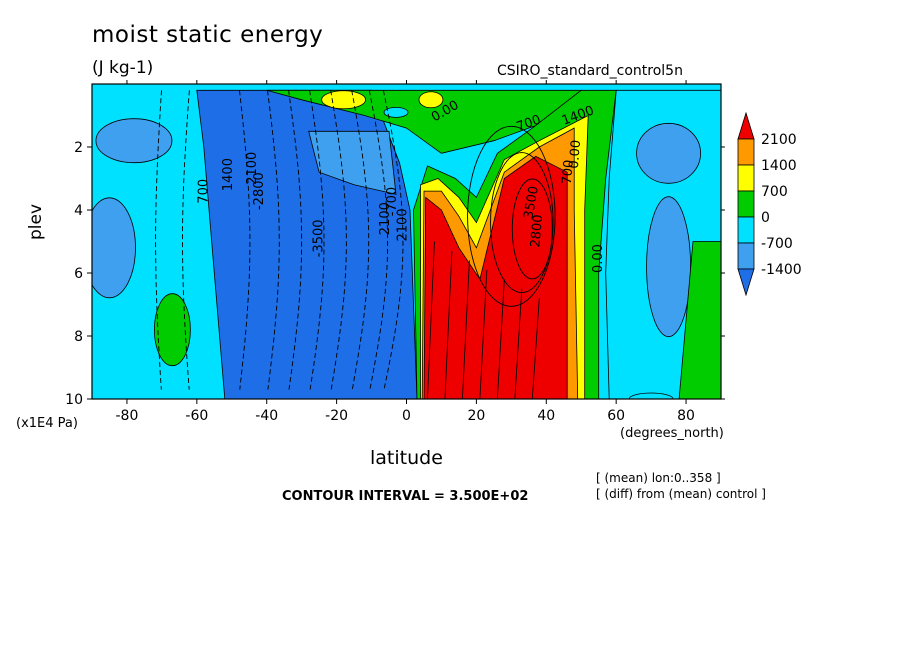 This screenshot has height=654, width=904. I want to click on y-axis-label: plev, so click(36, 221).